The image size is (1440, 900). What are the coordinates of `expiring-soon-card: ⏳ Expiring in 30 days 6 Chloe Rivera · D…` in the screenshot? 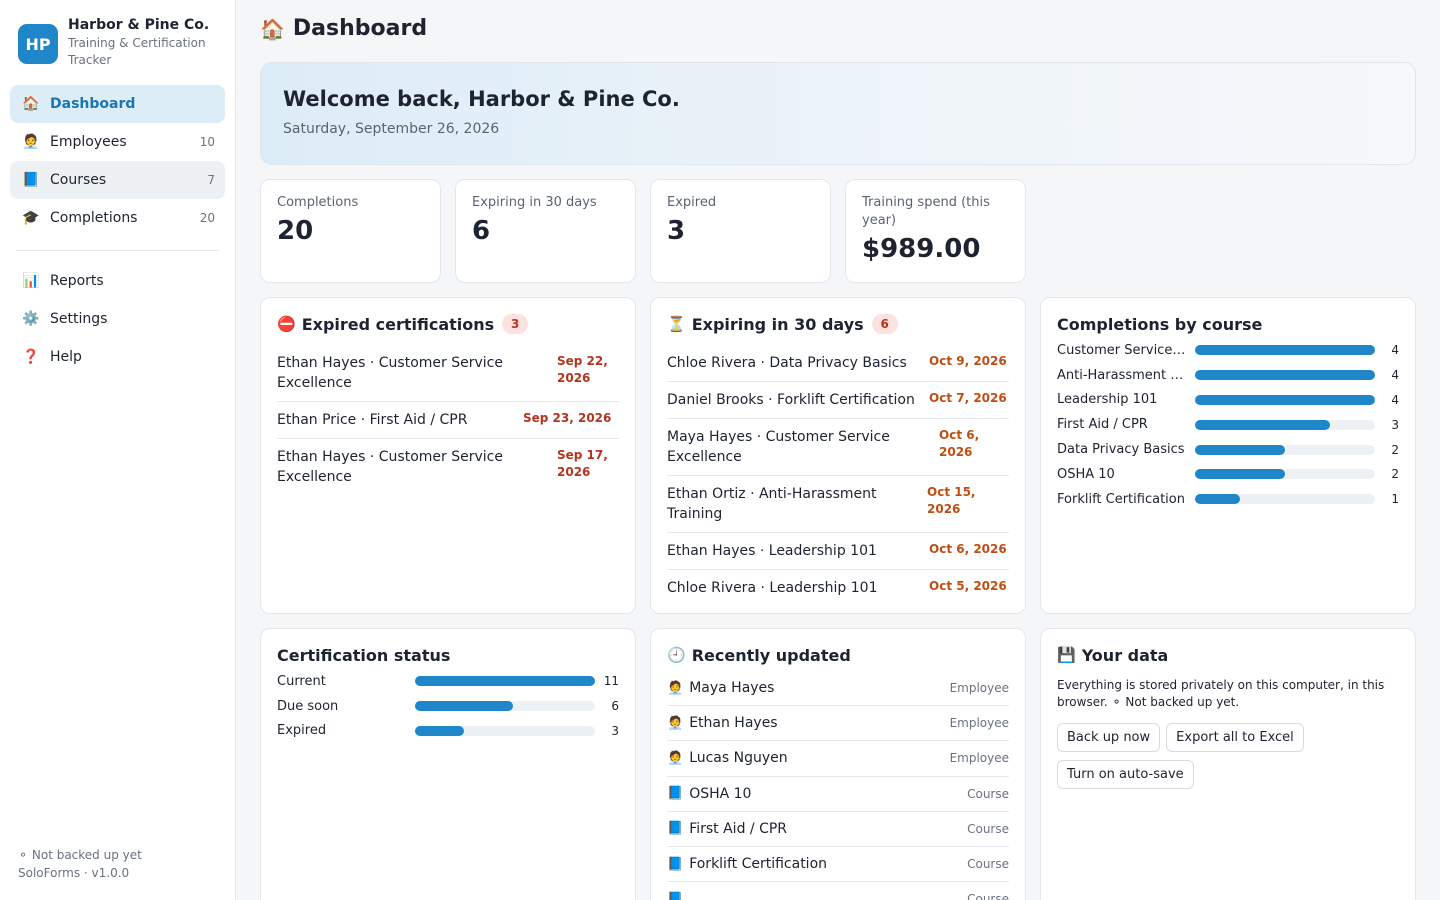 It's located at (838, 455).